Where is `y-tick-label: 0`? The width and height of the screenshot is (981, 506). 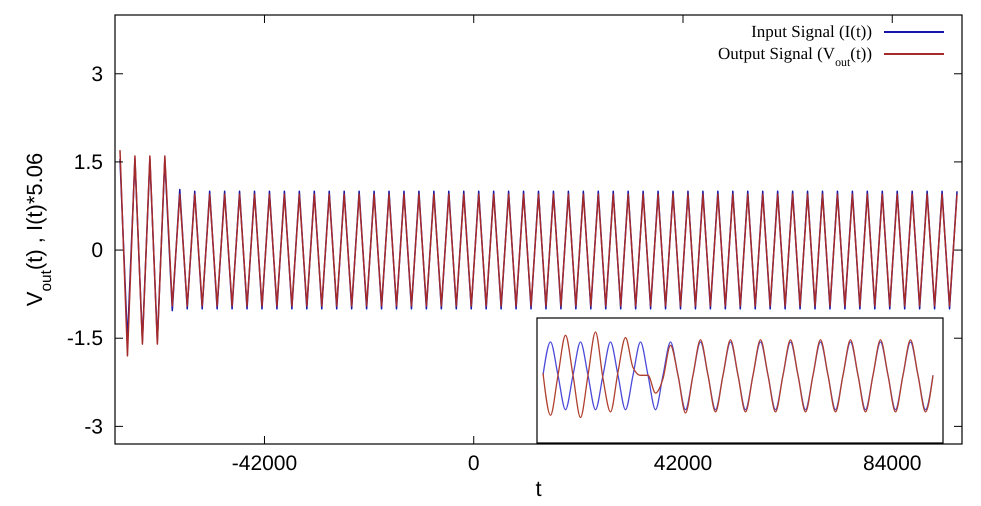 y-tick-label: 0 is located at coordinates (97, 250).